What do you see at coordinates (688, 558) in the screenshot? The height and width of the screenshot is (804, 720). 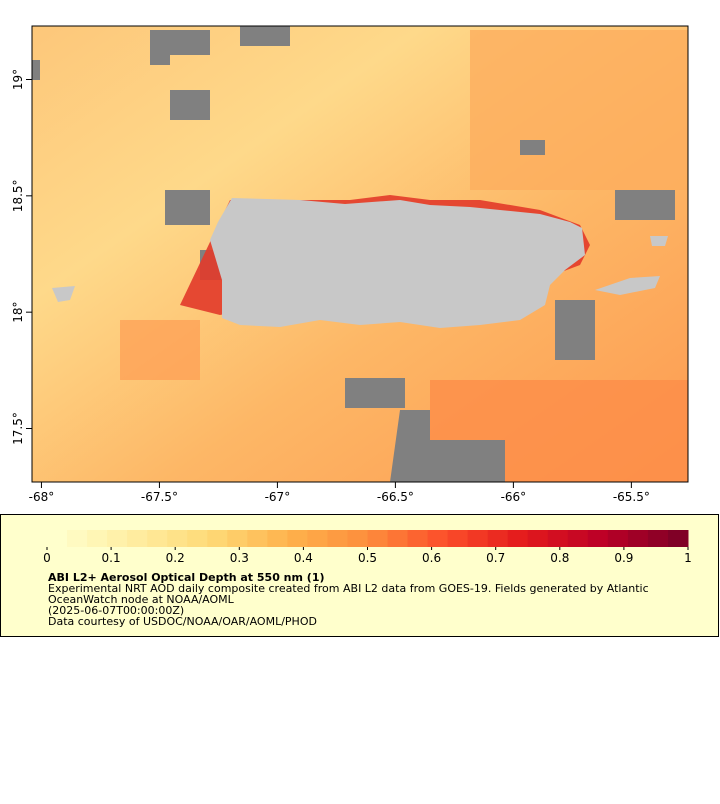 I see `colorbar-tick-label: 1` at bounding box center [688, 558].